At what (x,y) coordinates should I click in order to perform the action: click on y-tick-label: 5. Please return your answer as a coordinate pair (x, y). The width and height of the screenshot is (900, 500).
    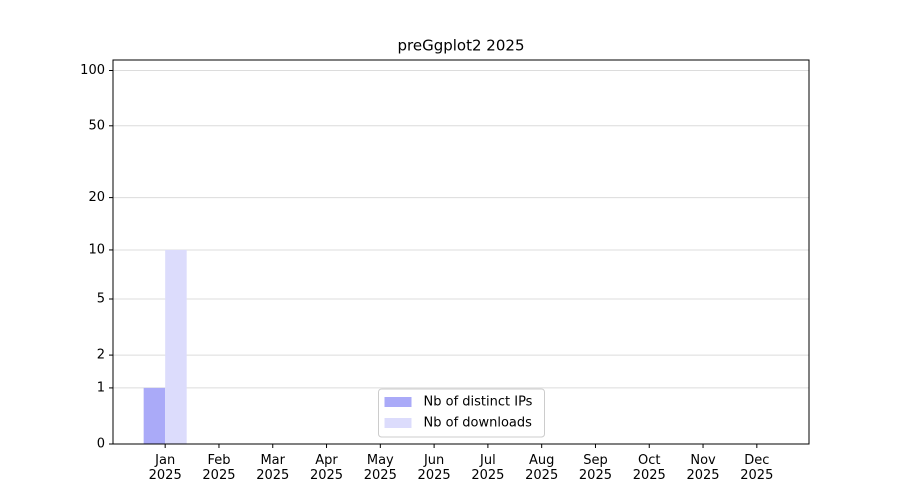
    Looking at the image, I should click on (101, 298).